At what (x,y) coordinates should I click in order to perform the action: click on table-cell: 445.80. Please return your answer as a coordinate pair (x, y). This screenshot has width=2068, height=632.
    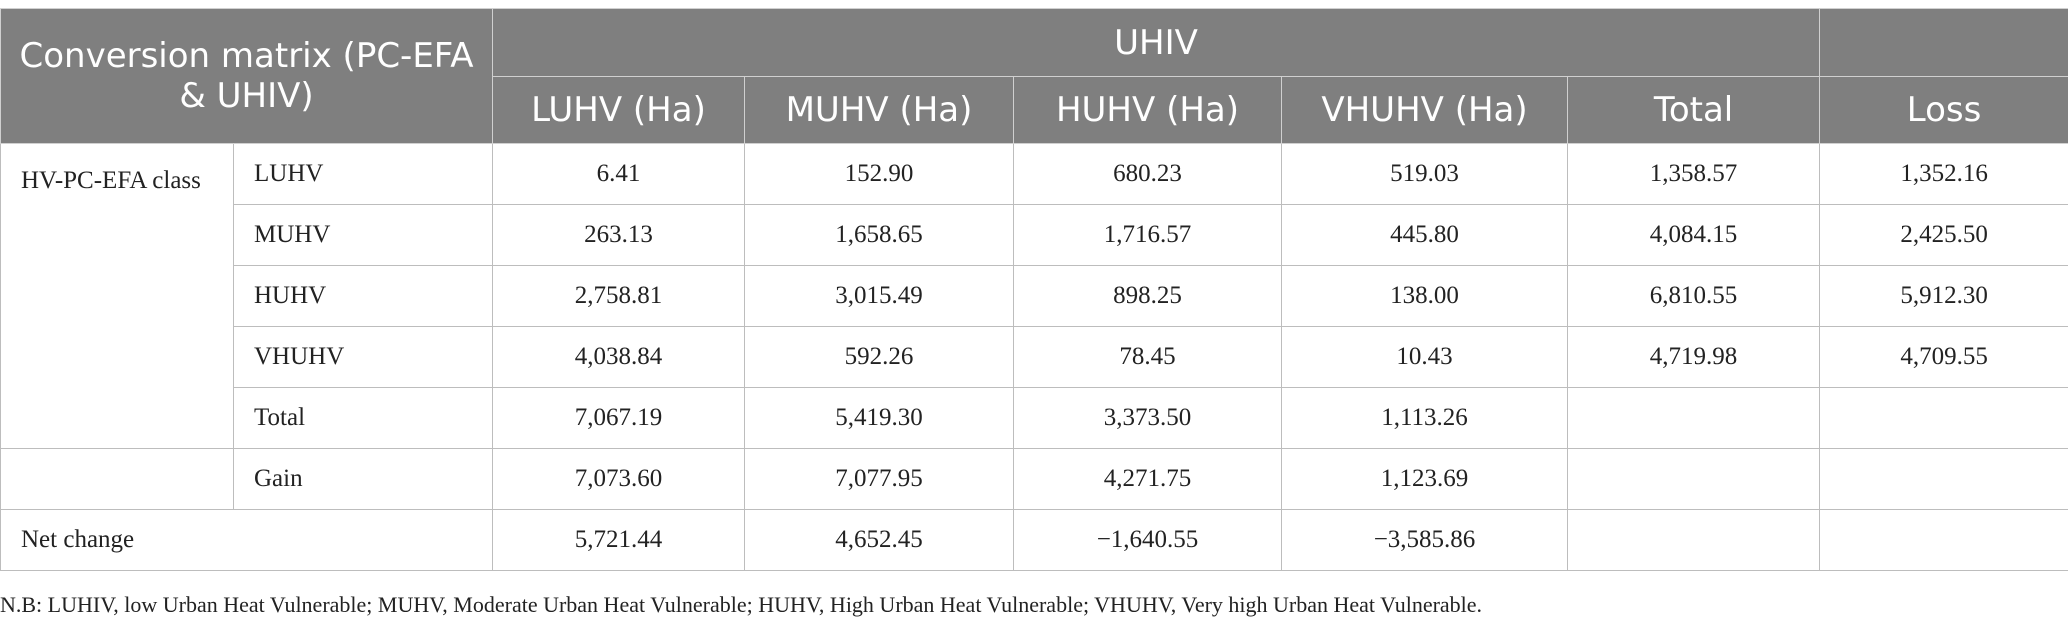
    Looking at the image, I should click on (1424, 235).